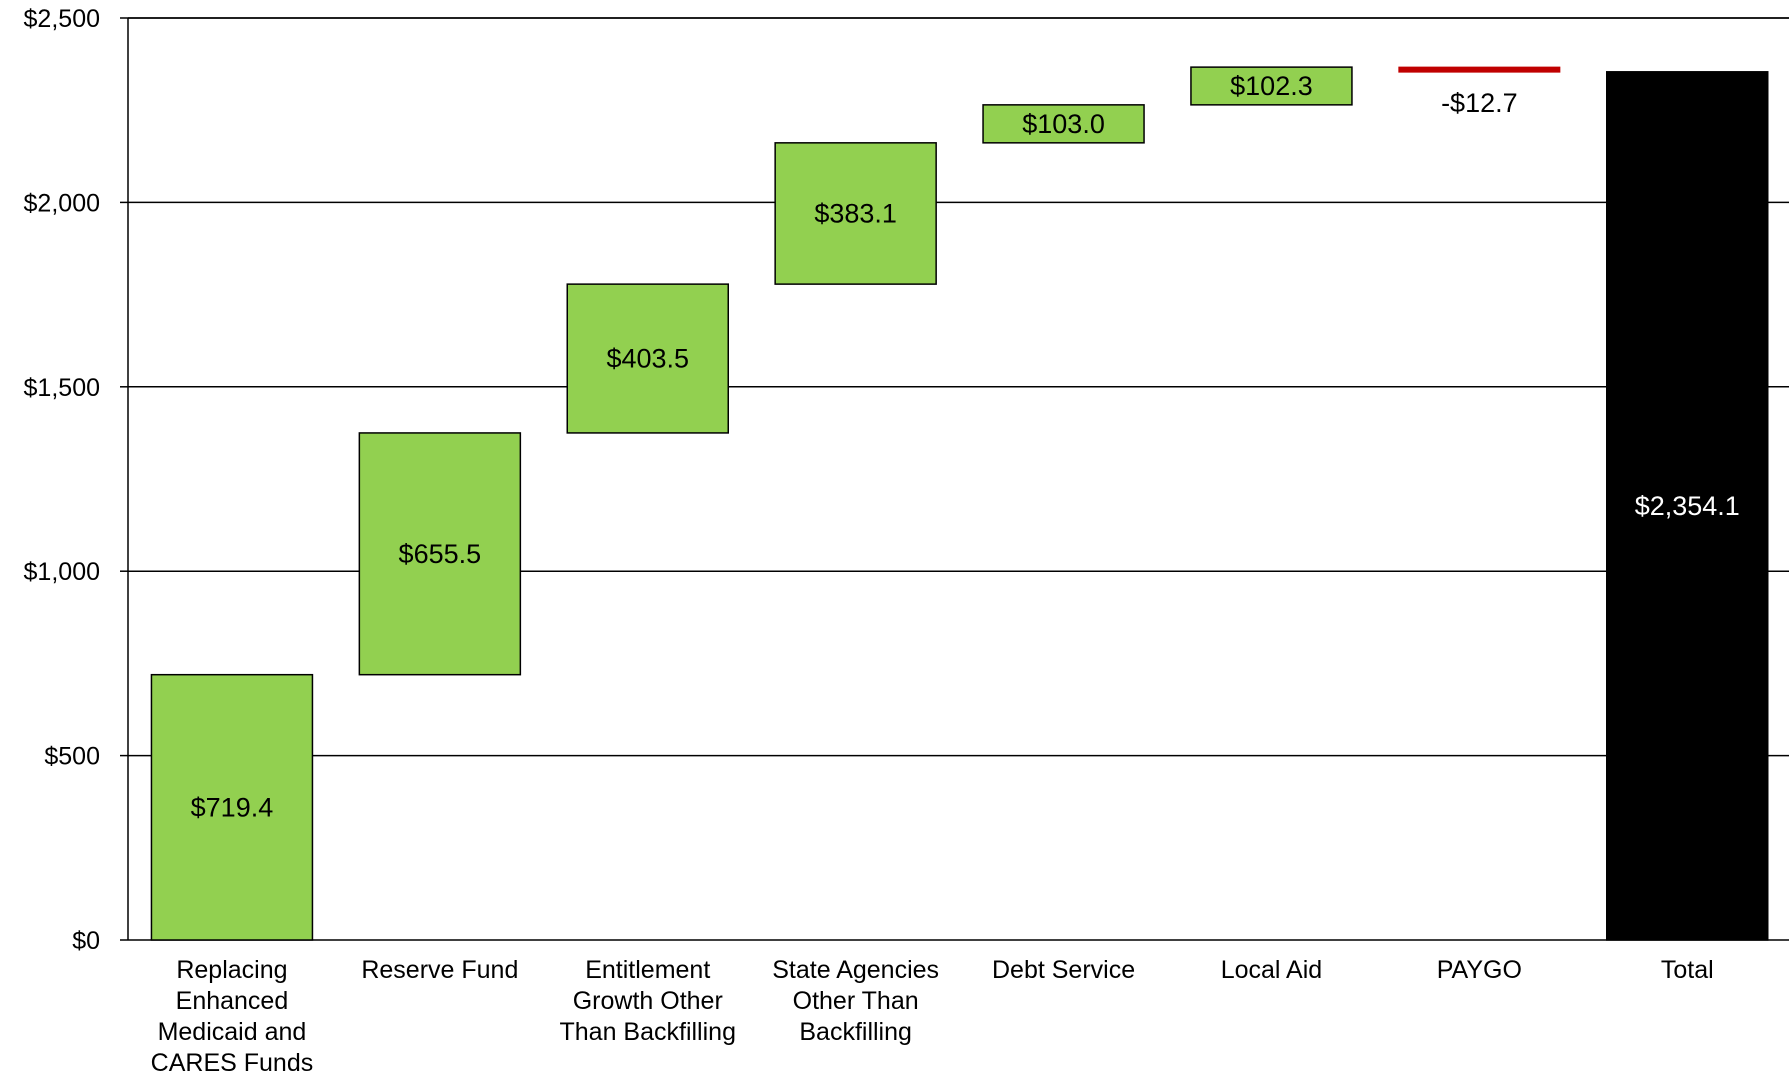 This screenshot has width=1789, height=1076. Describe the element at coordinates (855, 1032) in the screenshot. I see `x-tick-label-line: Backfilling` at that location.